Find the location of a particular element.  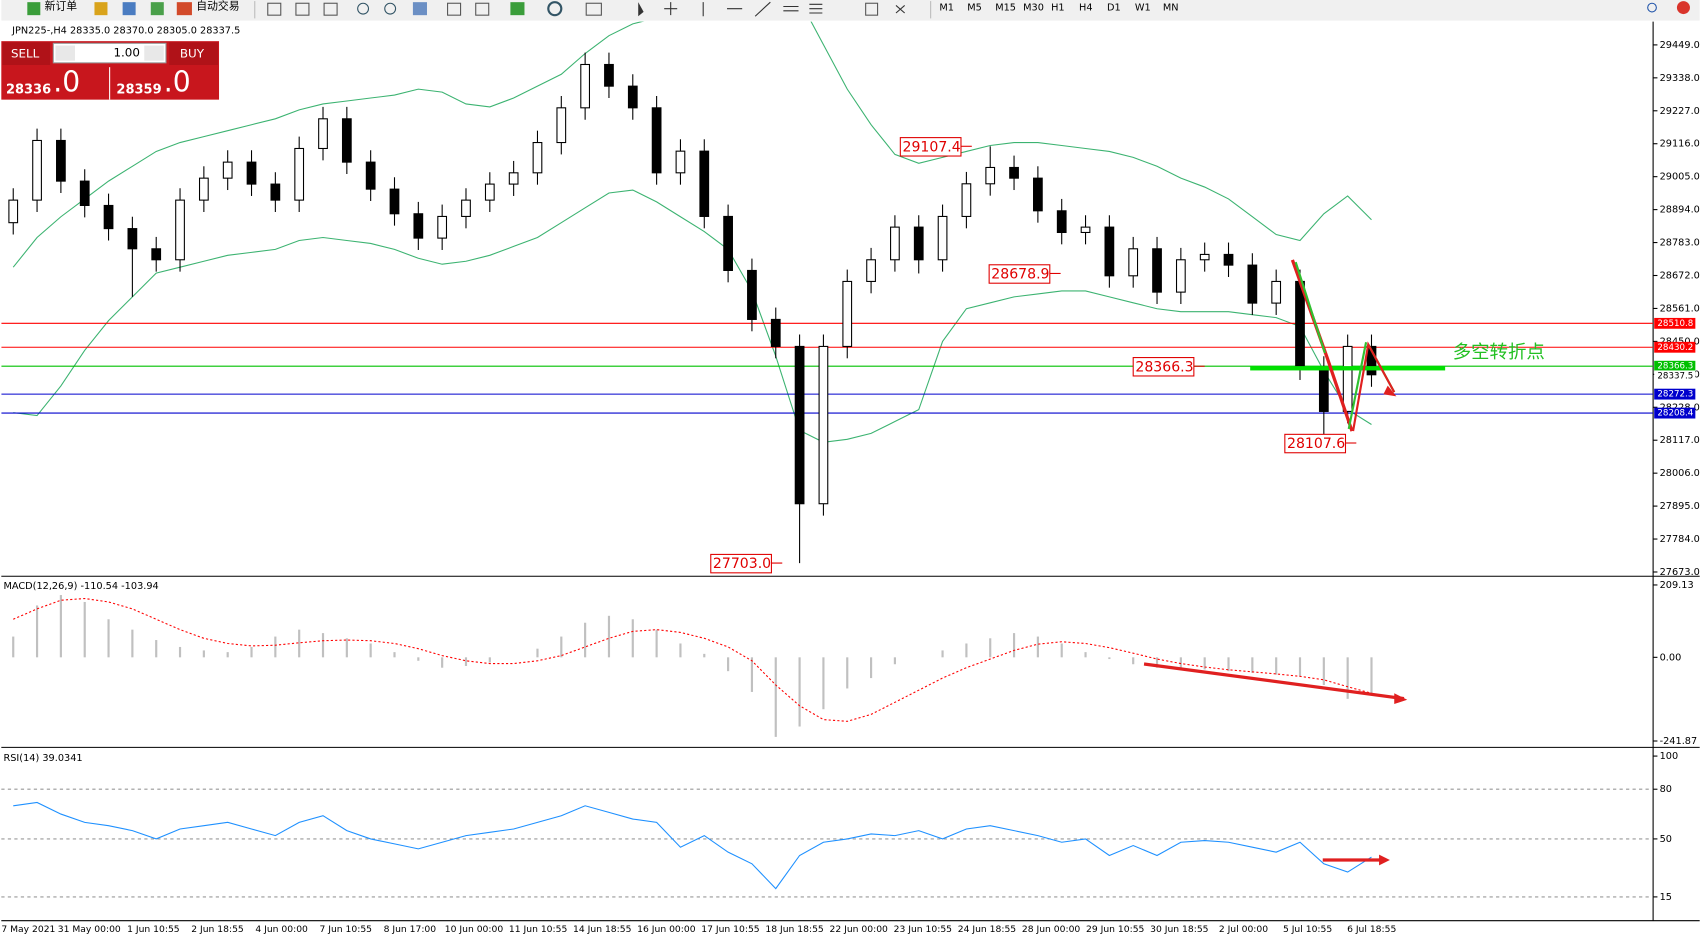

notification is located at coordinates (1683, 8).